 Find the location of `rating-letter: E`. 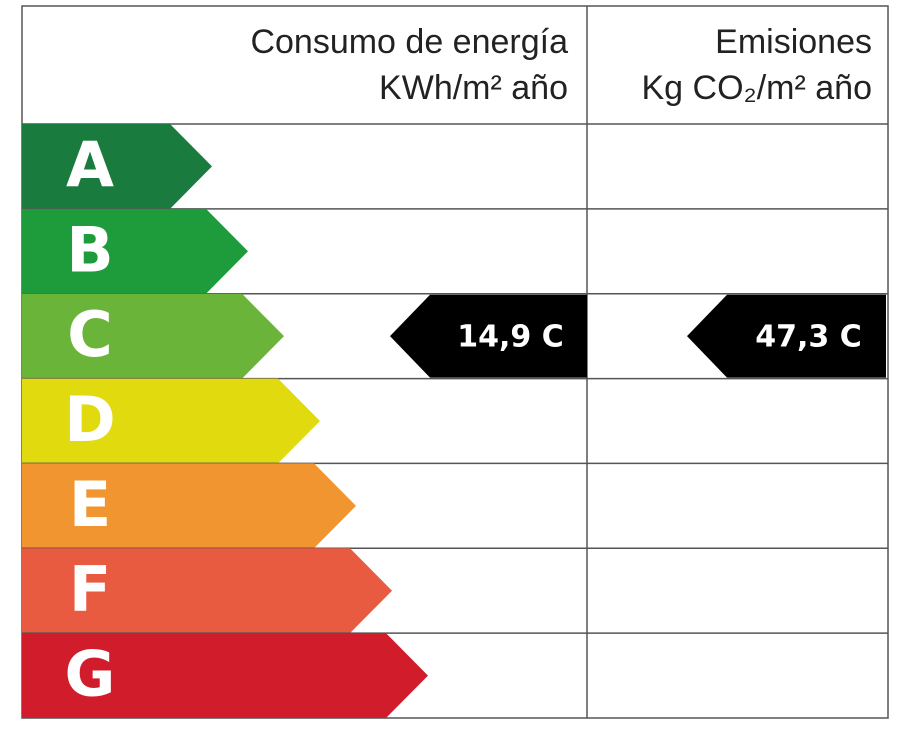

rating-letter: E is located at coordinates (90, 504).